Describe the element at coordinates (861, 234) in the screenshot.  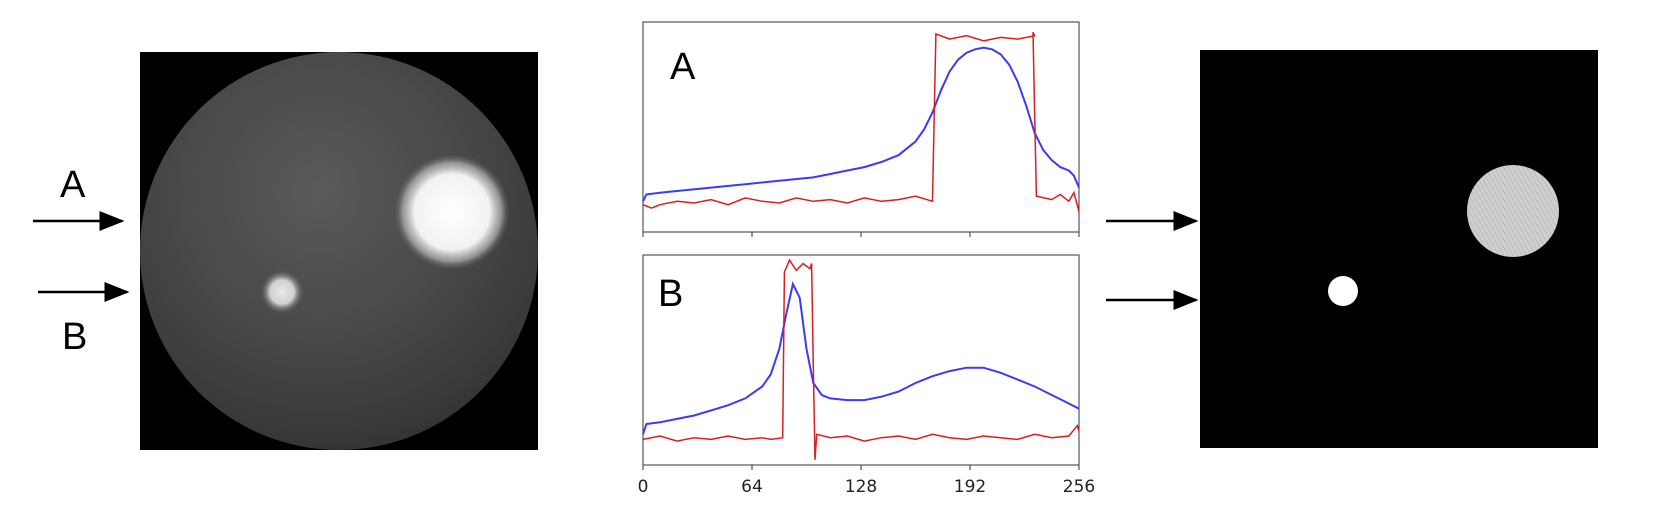
I see `plot-a-xticks` at that location.